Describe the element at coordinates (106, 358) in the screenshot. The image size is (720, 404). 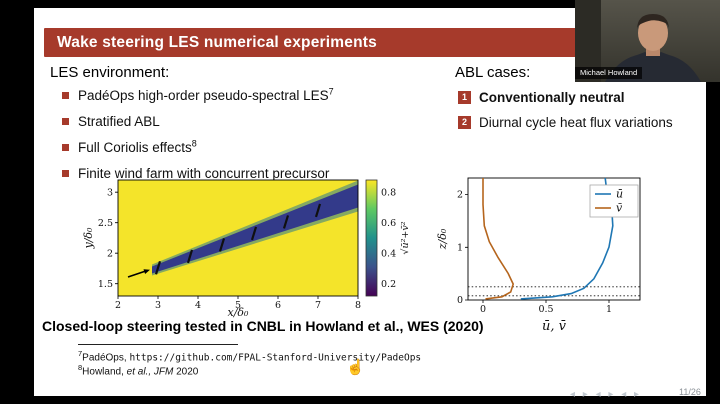
I see `footnote-text: PadéOps,` at that location.